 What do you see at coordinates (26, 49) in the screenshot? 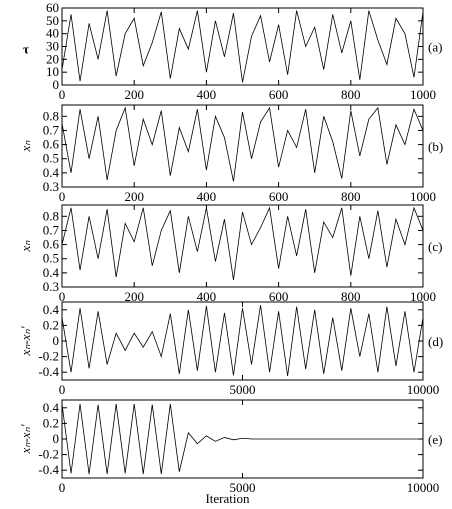
I see `y-axis-label: τ` at bounding box center [26, 49].